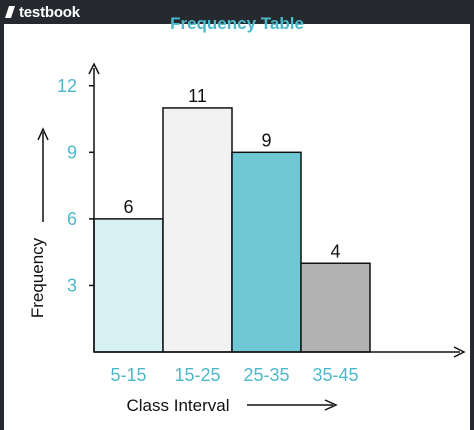 The width and height of the screenshot is (474, 430). Describe the element at coordinates (292, 405) in the screenshot. I see `x-label-arrow-icon` at that location.